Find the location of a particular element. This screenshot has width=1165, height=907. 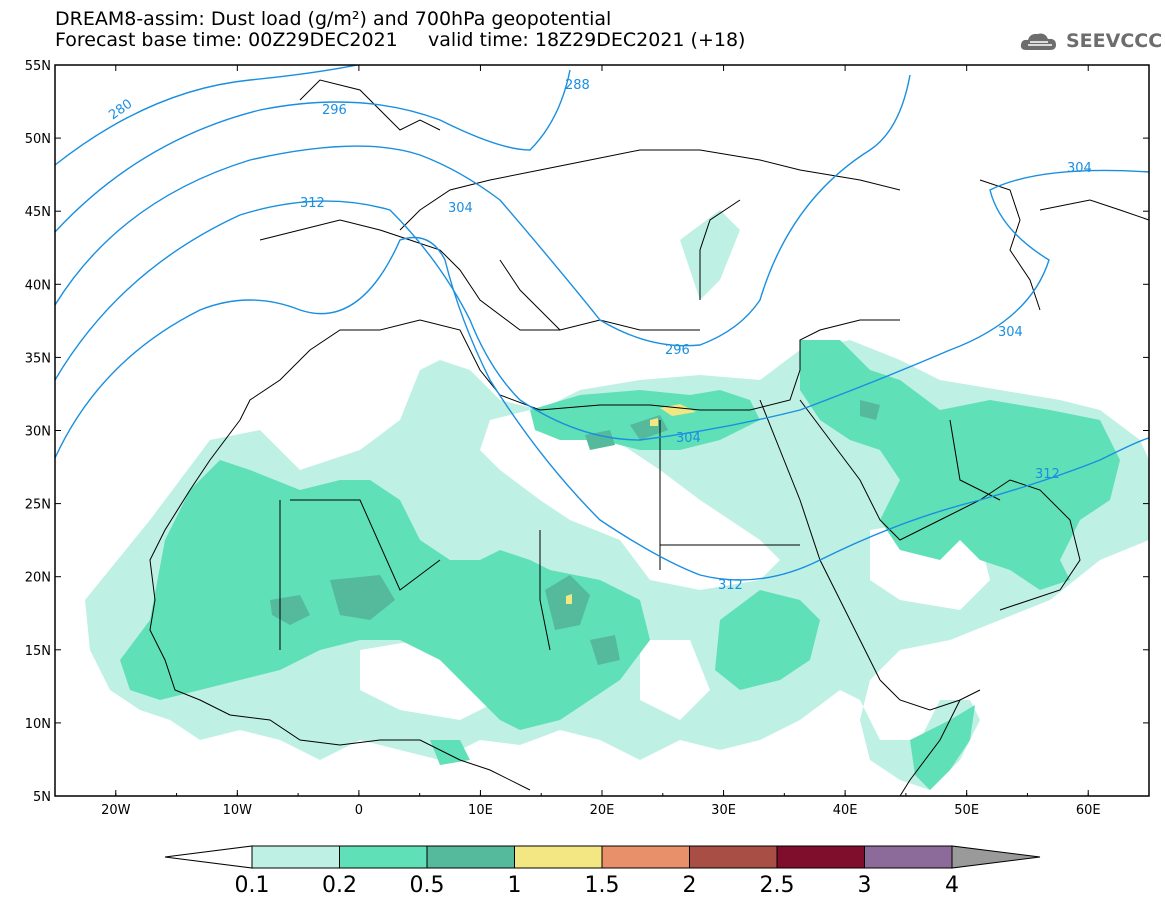

lat-tick-label: 35N is located at coordinates (38, 358).